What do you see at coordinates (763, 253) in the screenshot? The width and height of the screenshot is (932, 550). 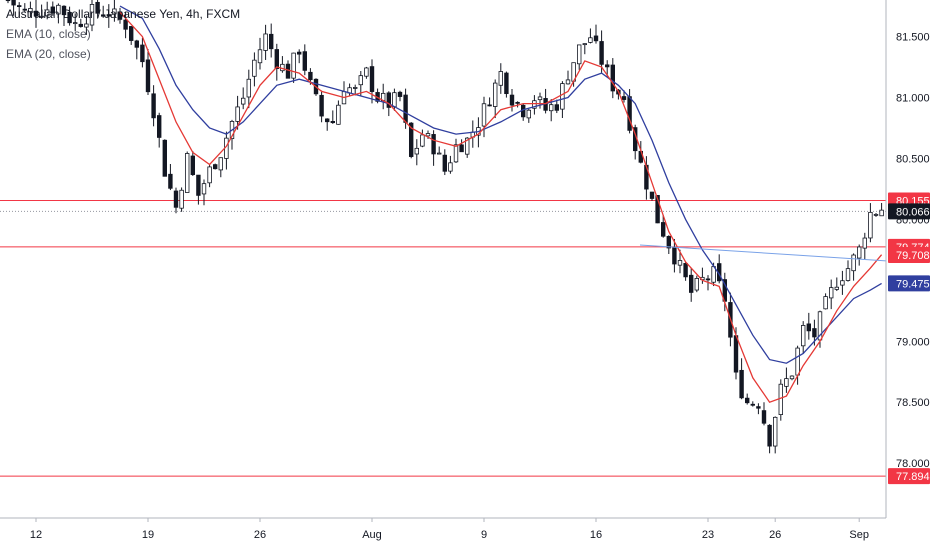 I see `trendline` at bounding box center [763, 253].